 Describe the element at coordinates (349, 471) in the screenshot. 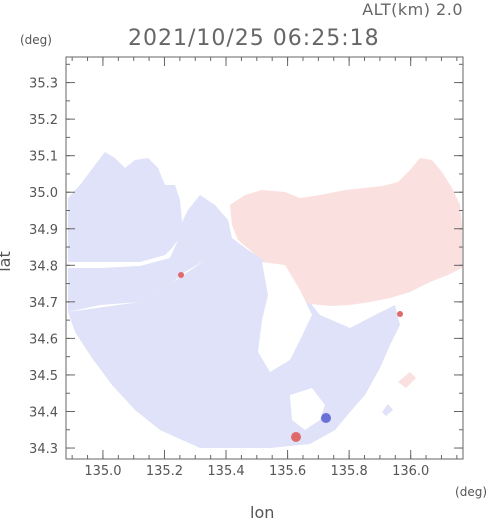

I see `x-tick-label: 135.8` at that location.